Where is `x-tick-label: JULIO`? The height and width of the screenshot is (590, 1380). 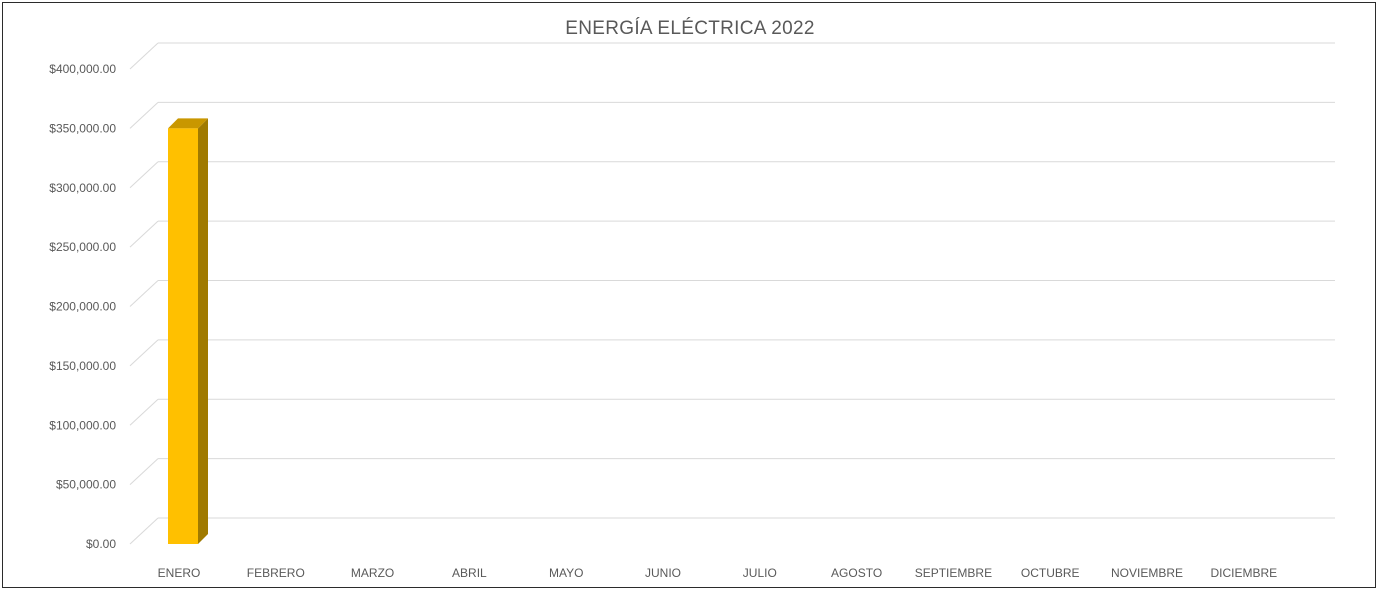
x-tick-label: JULIO is located at coordinates (760, 573).